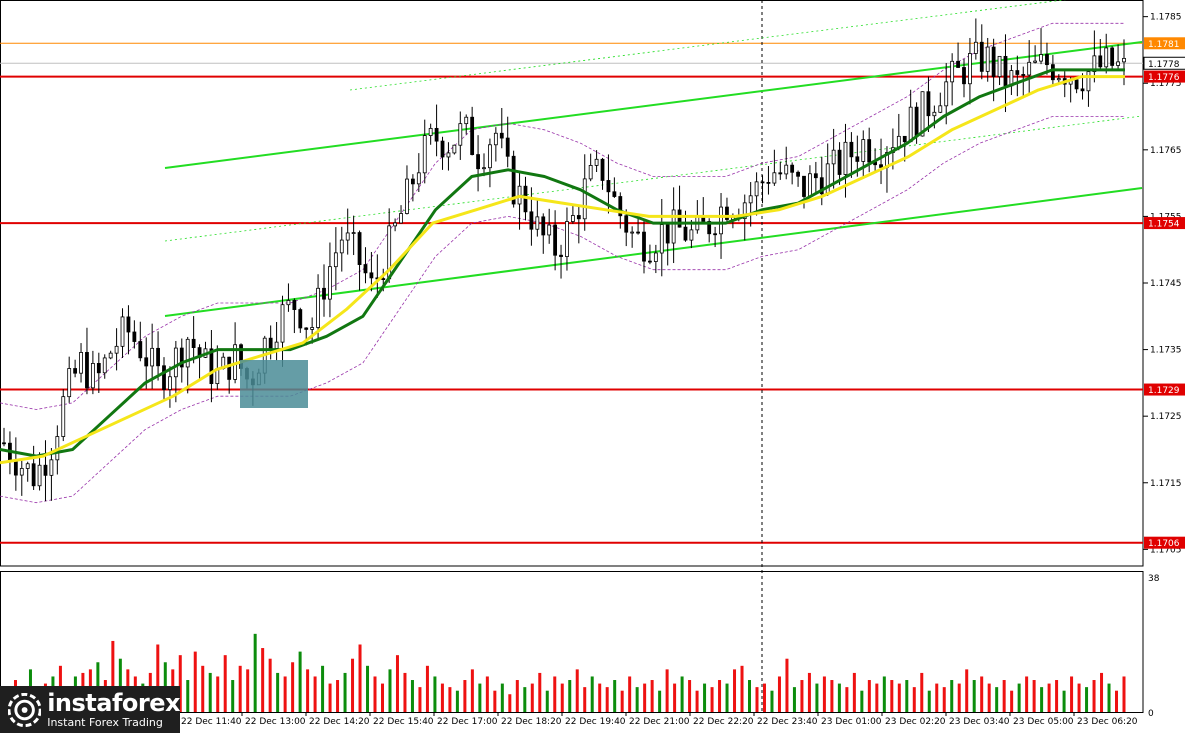  I want to click on volume-tick-label: 0, so click(1151, 714).